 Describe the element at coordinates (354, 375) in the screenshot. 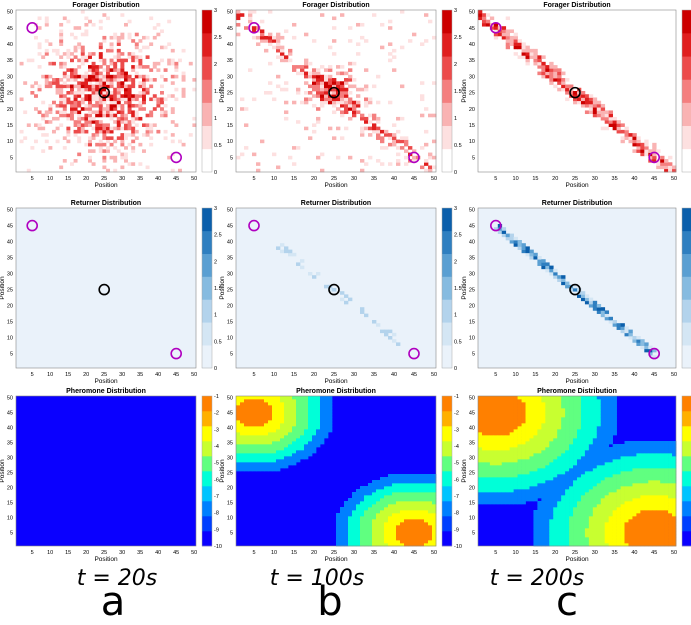

I see `x-tick-label: 30` at that location.